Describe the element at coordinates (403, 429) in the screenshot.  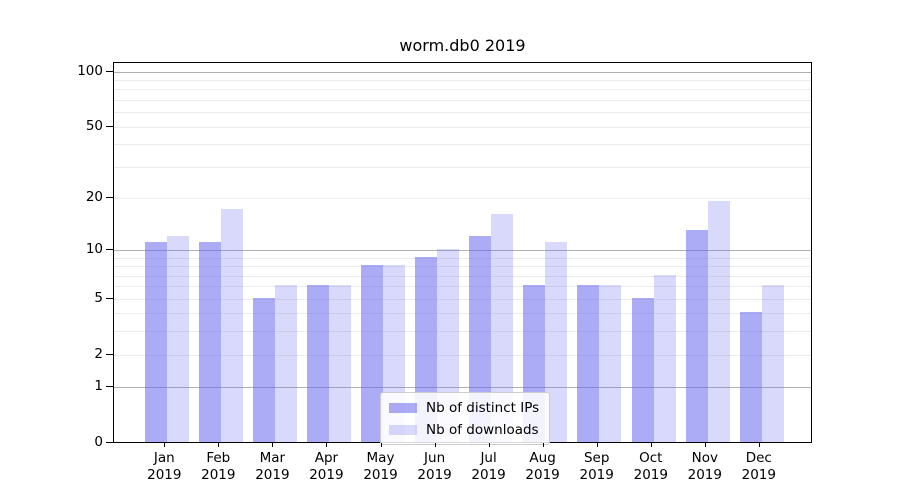
I see `legend-swatch-downloads` at that location.